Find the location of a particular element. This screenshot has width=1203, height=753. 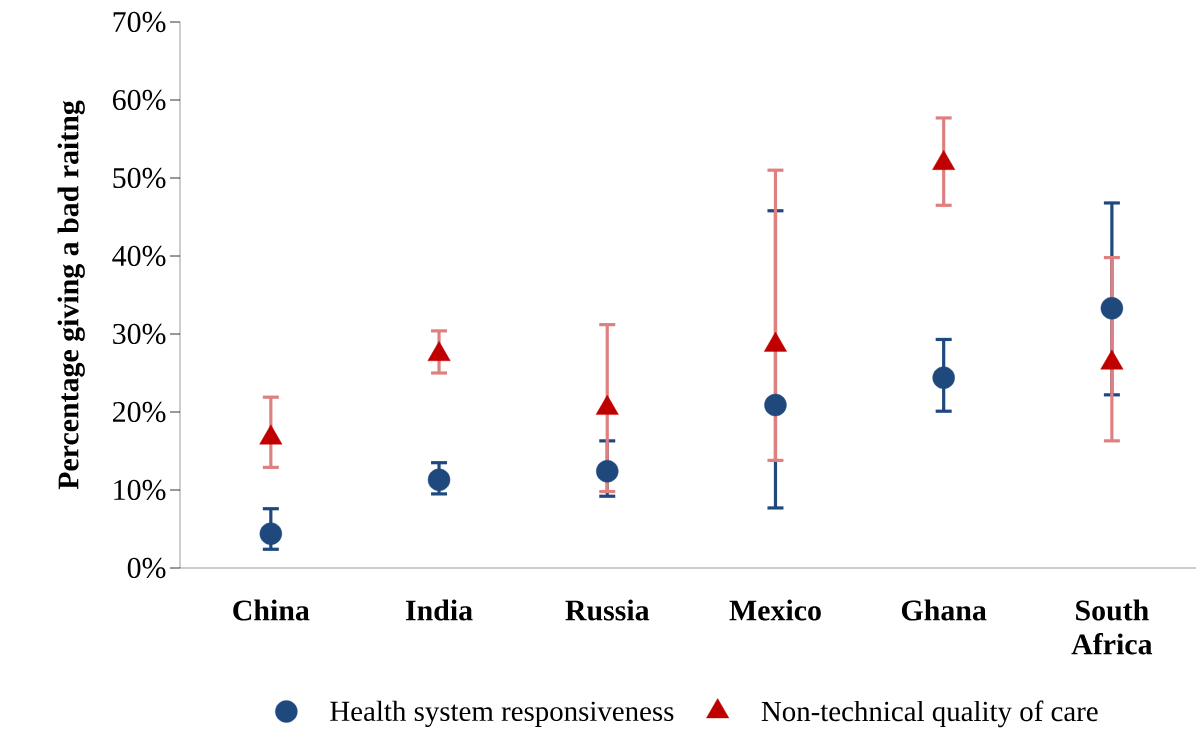

legend-label: Non-technical quality of care is located at coordinates (929, 714).